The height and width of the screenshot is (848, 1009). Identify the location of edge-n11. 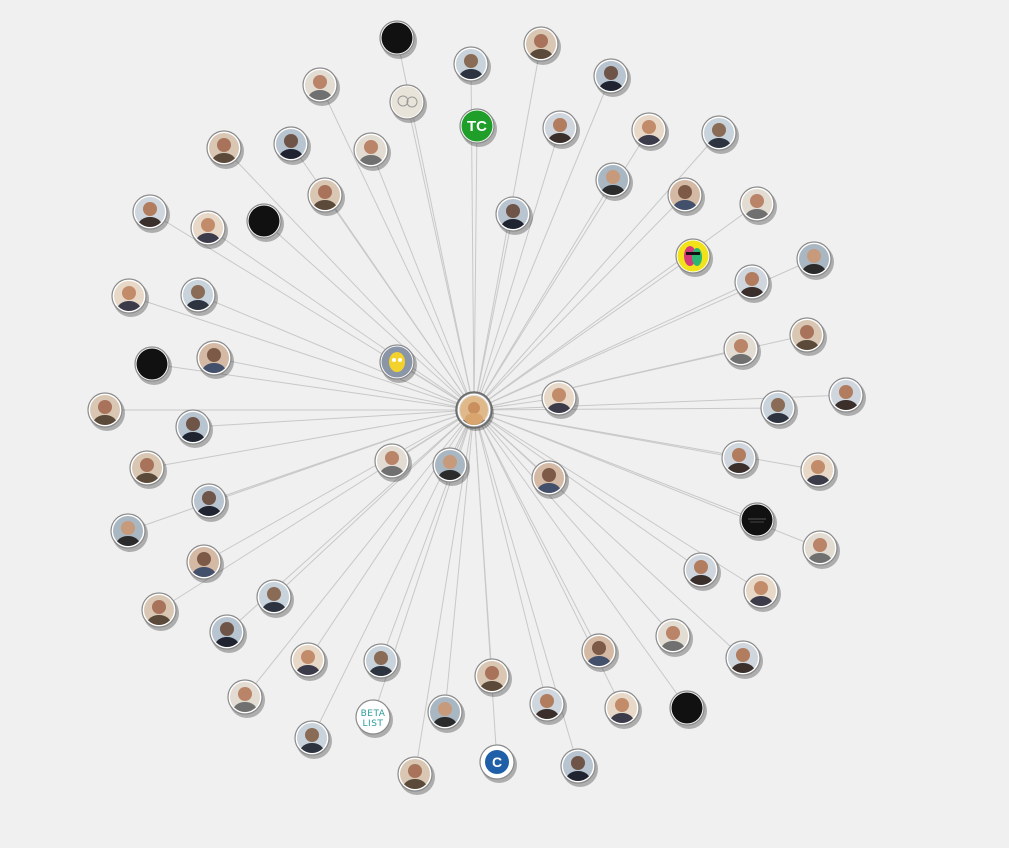
(349, 279).